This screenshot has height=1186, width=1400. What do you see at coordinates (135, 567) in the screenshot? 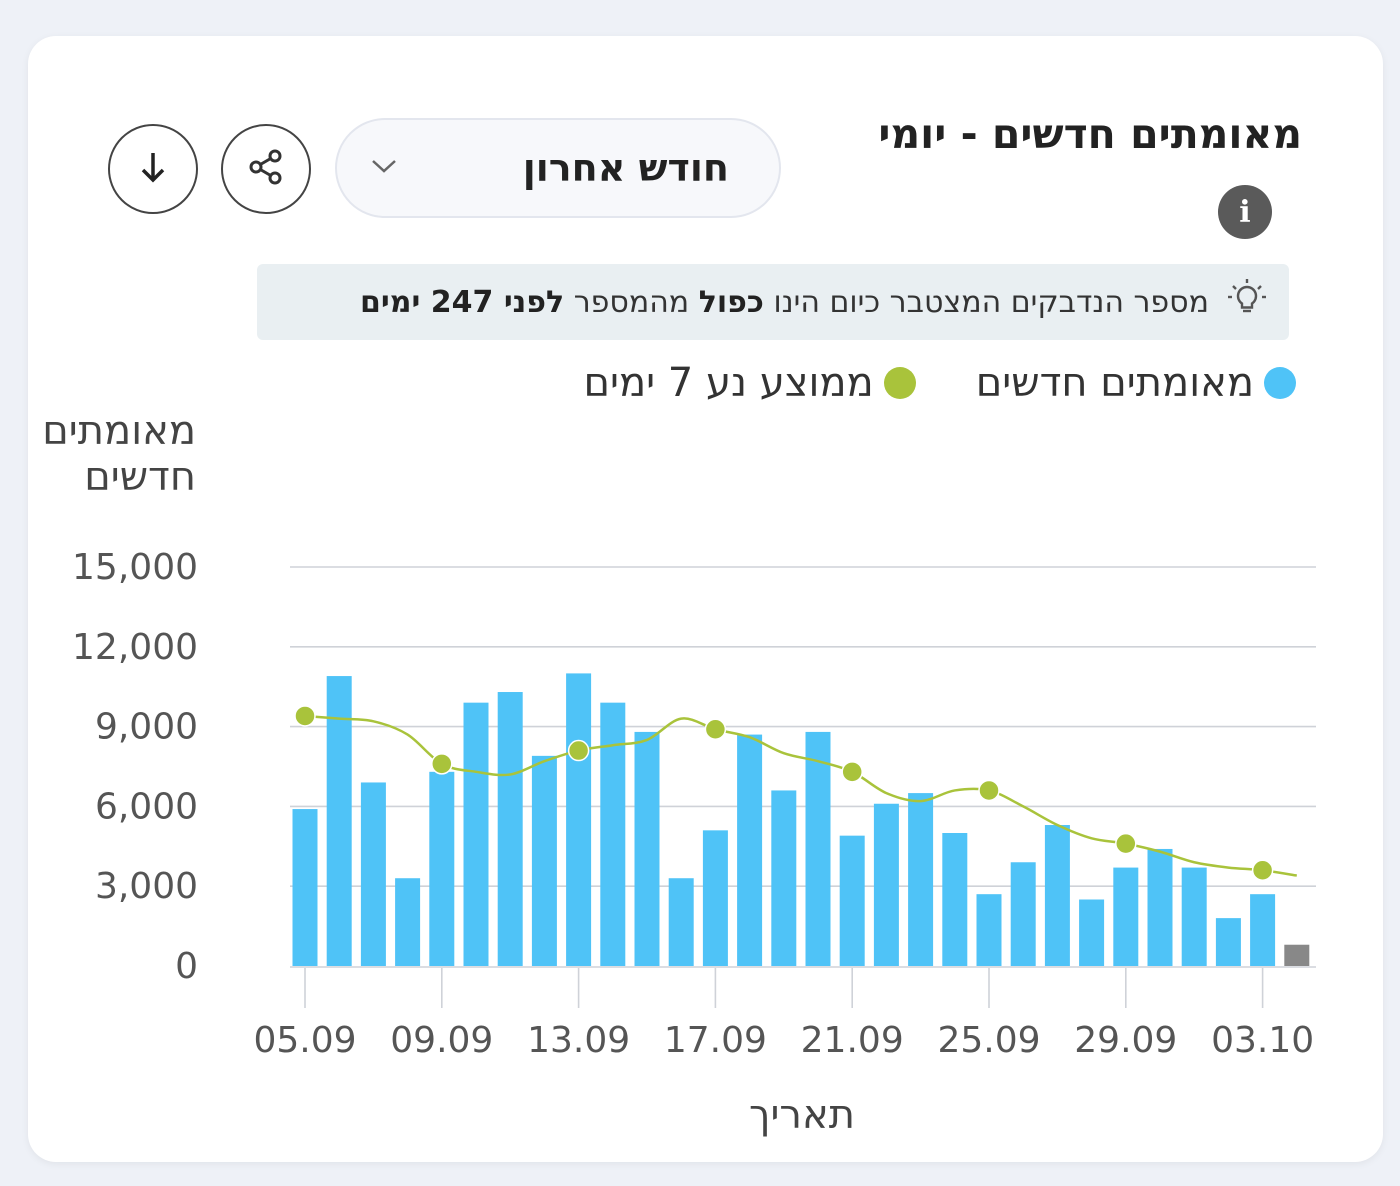
I see `y-tick-label: 15,000` at bounding box center [135, 567].